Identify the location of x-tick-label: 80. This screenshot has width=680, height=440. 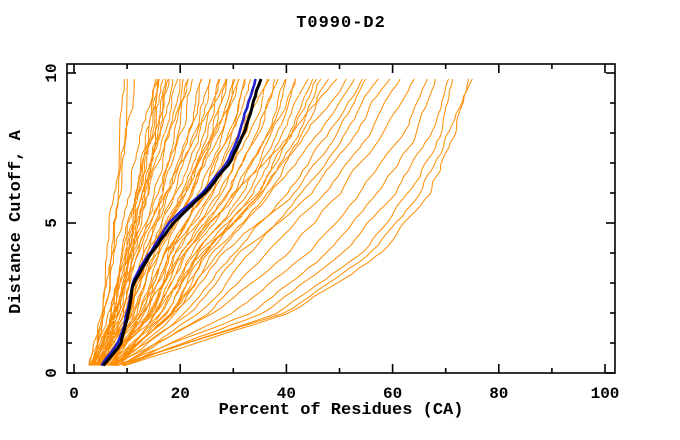
(498, 394).